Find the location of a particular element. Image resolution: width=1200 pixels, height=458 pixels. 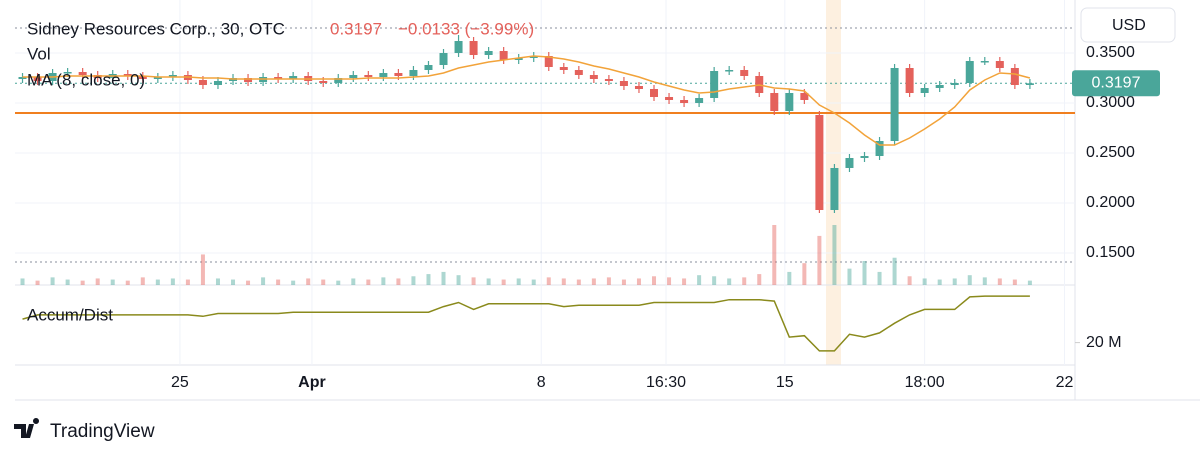

x-tick-label: Apr is located at coordinates (312, 382).